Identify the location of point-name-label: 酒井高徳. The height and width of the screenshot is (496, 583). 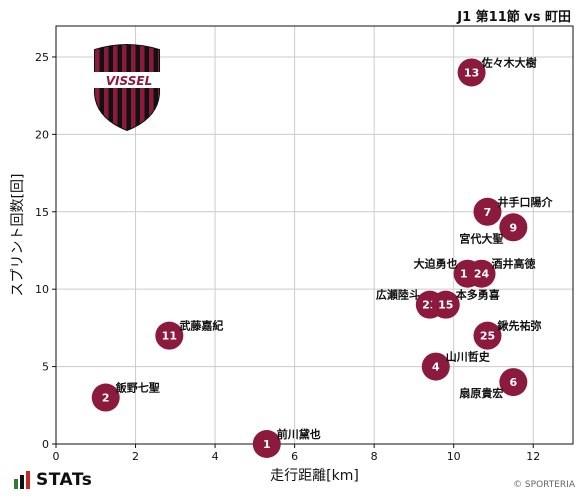
(514, 264).